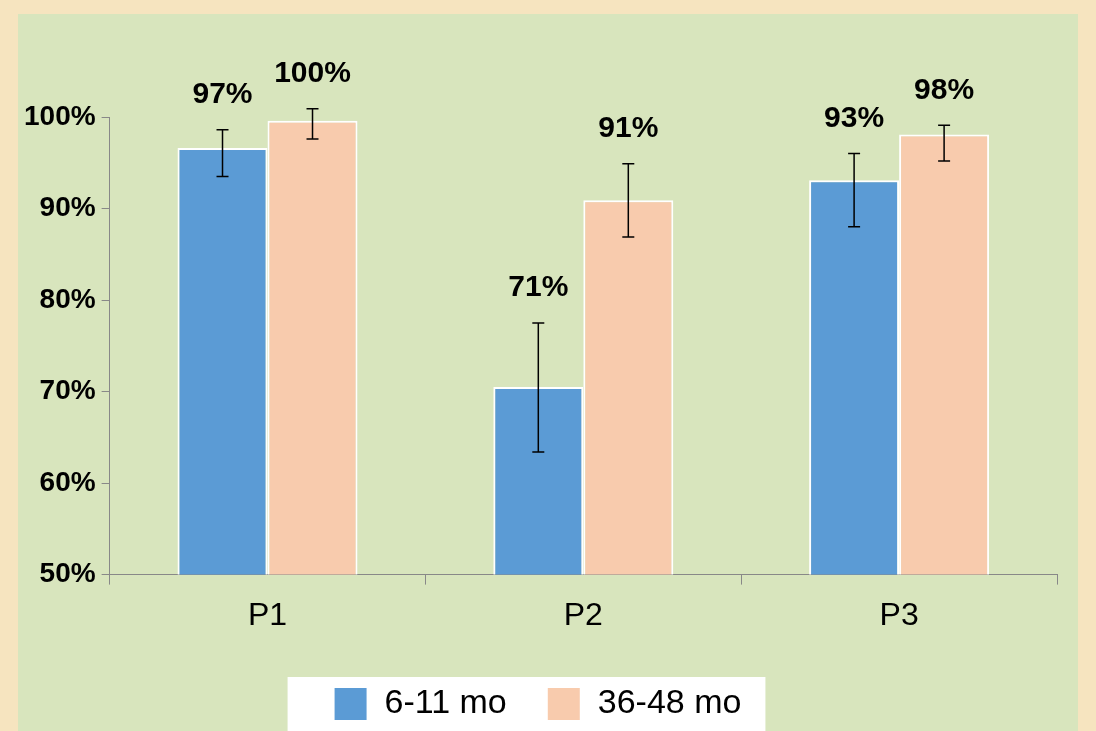 The image size is (1096, 731). What do you see at coordinates (583, 613) in the screenshot?
I see `x-tick-label: P2` at bounding box center [583, 613].